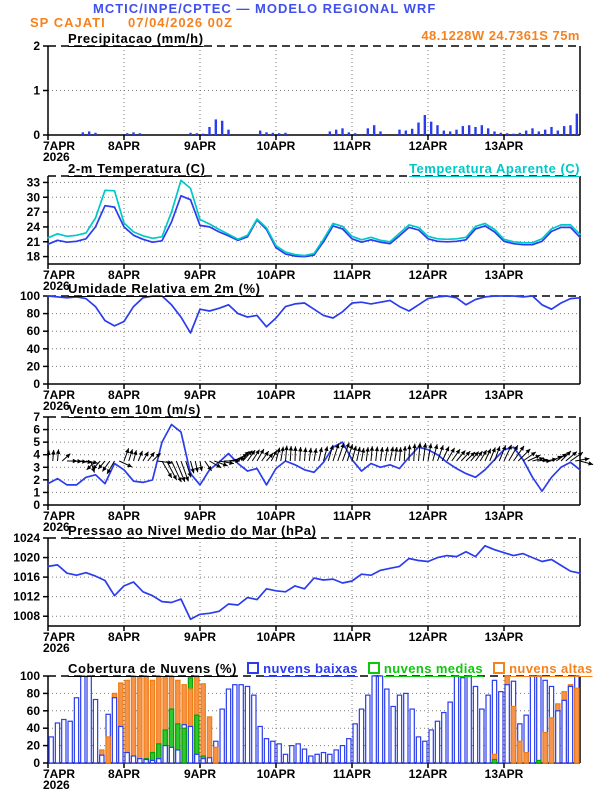 The width and height of the screenshot is (612, 792). I want to click on svg-text: 6, so click(36, 430).